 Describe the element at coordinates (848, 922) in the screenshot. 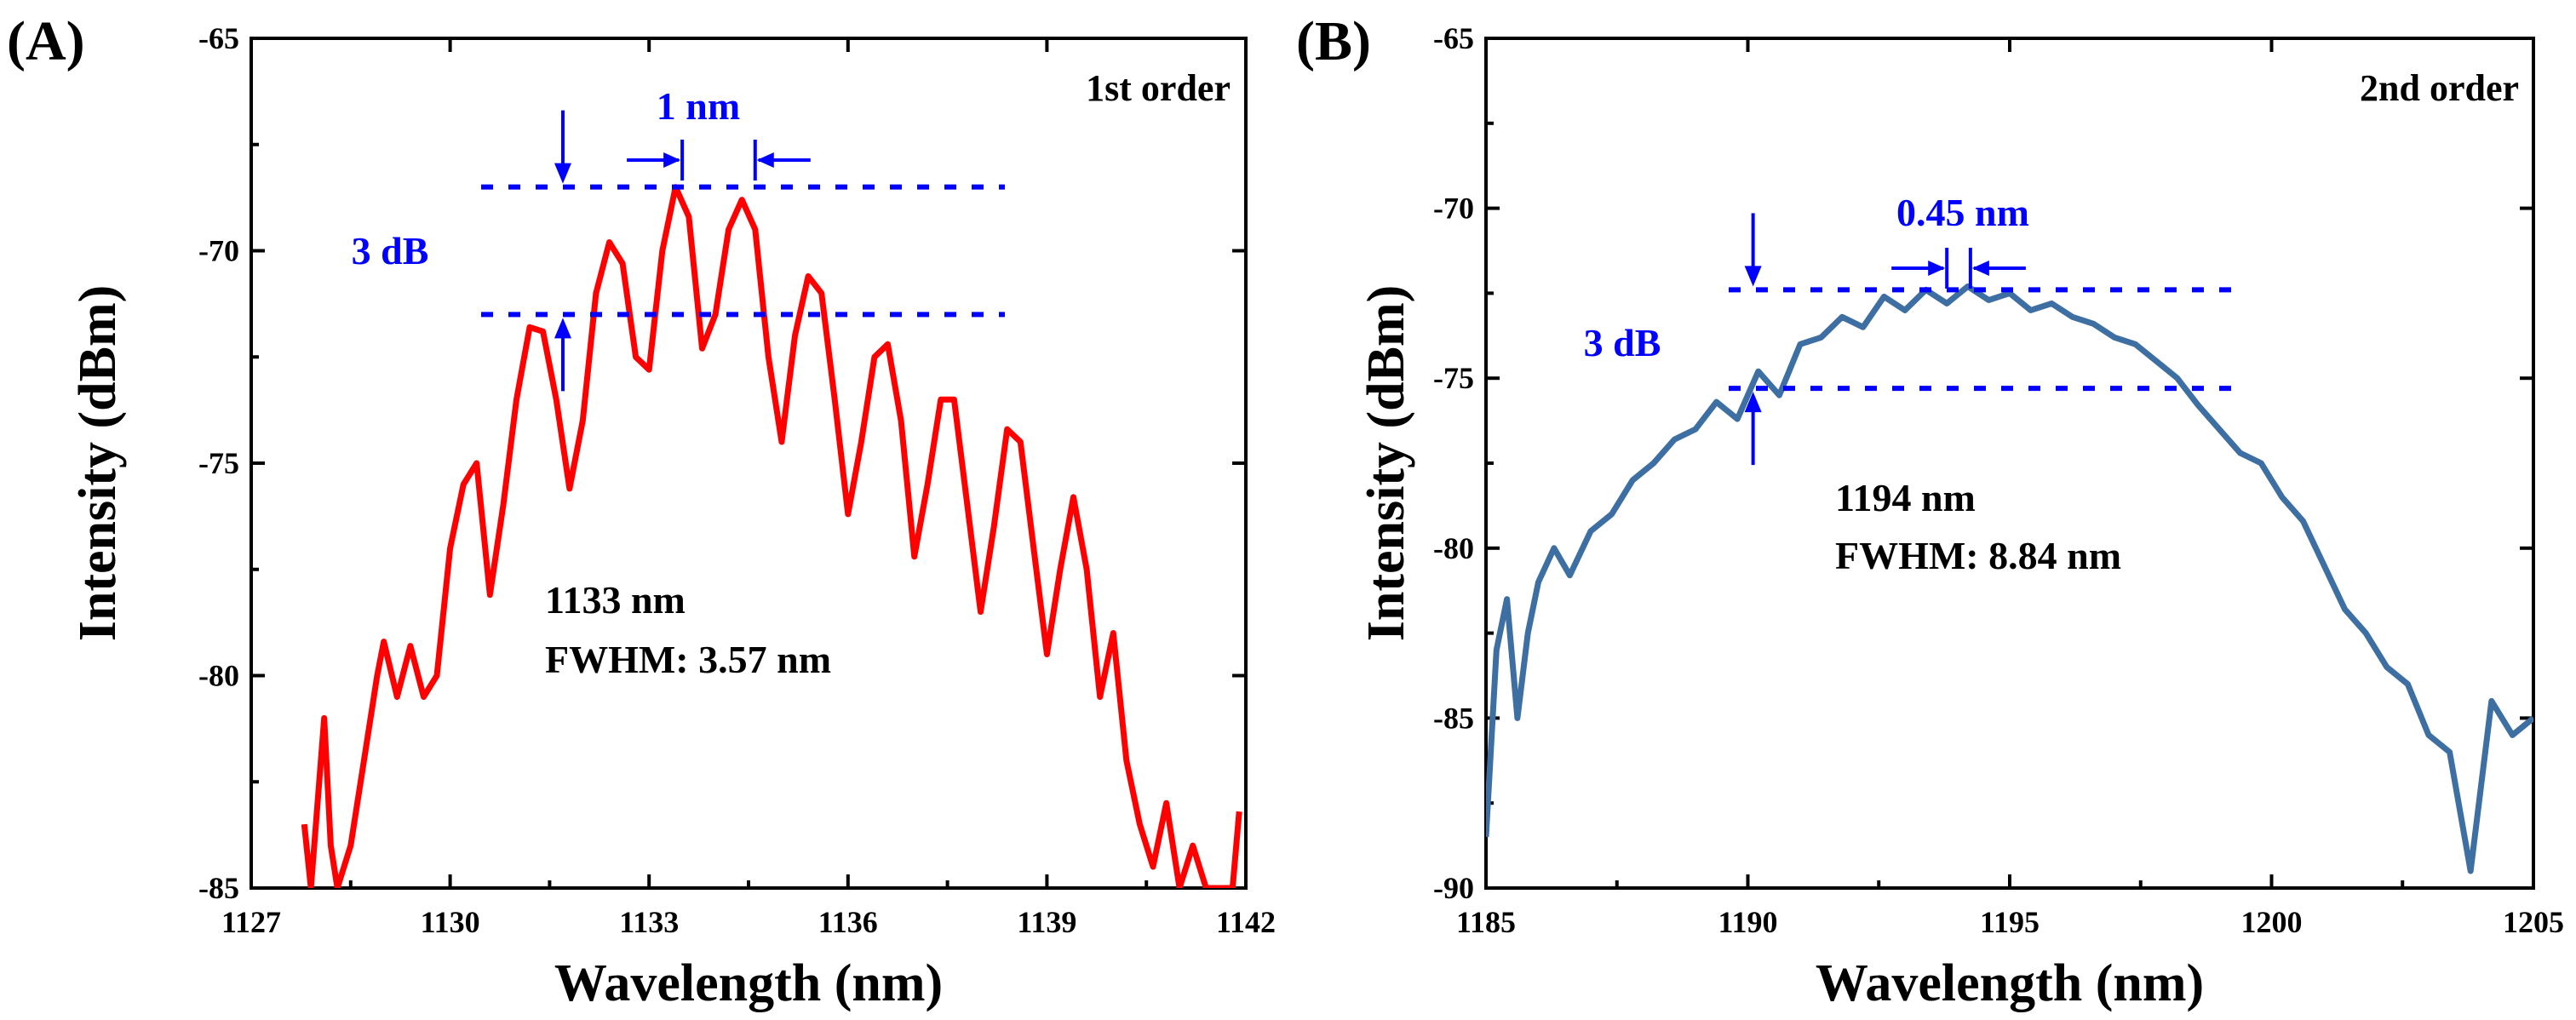

I see `x-tick-label: 1136` at that location.